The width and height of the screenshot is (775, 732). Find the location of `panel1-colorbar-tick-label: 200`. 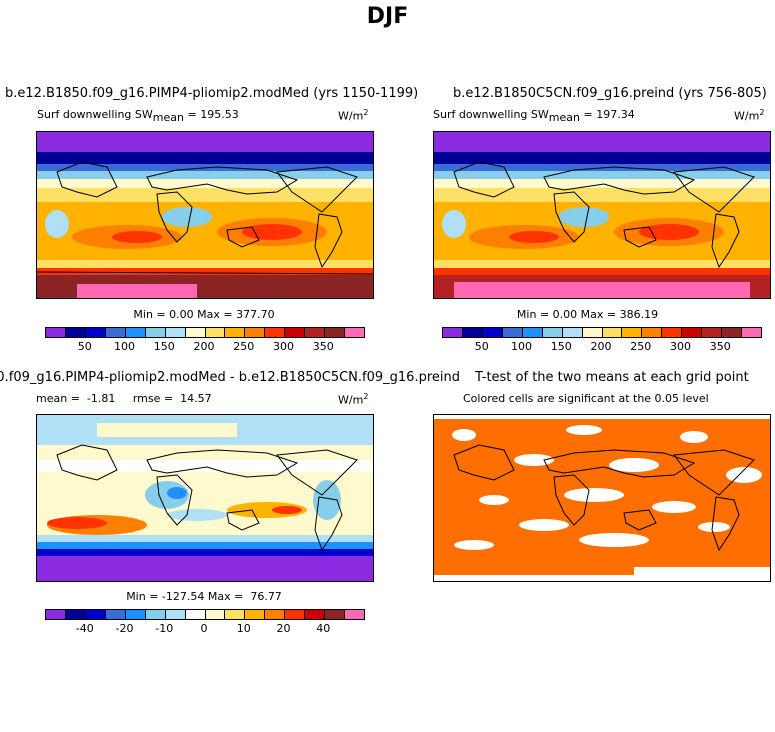

panel1-colorbar-tick-label: 200 is located at coordinates (204, 346).